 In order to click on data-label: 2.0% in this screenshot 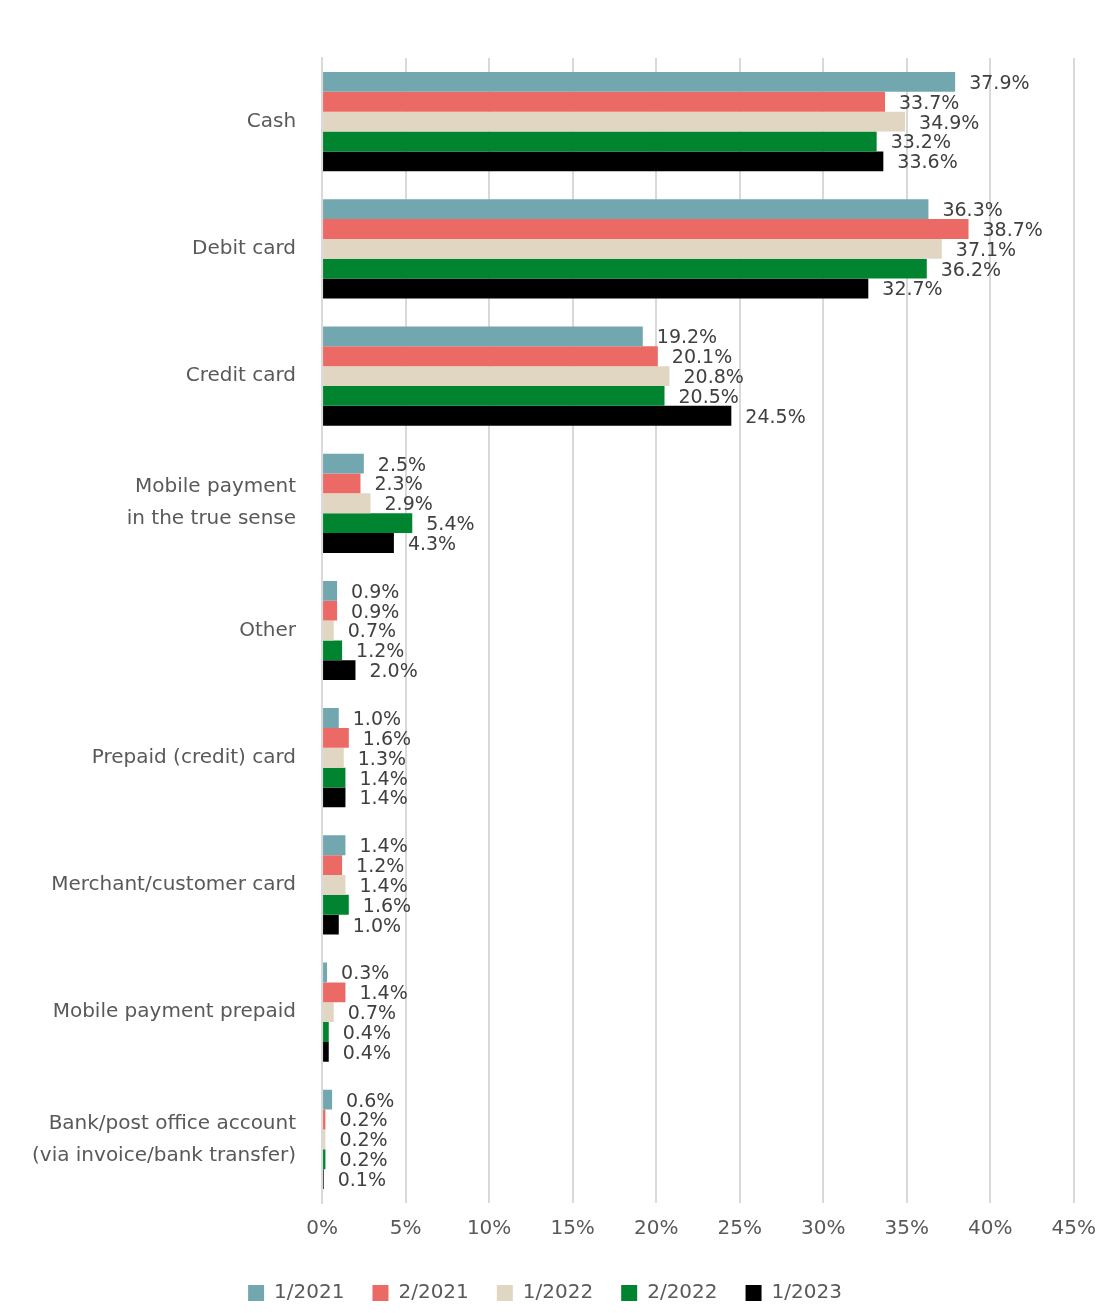, I will do `click(393, 670)`.